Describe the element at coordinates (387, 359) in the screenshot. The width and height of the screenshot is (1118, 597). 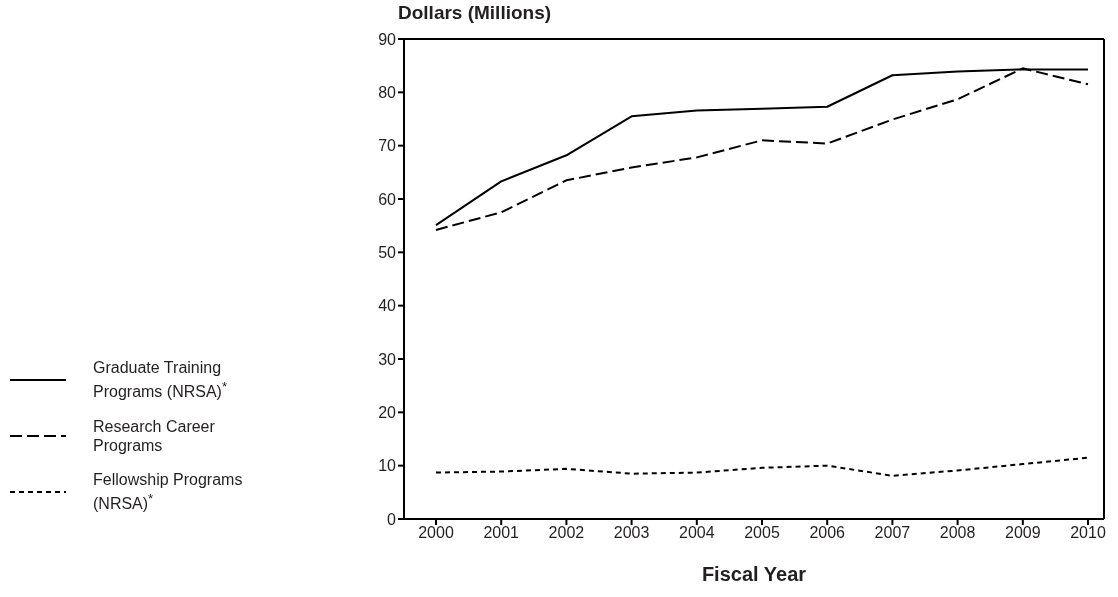
I see `y-tick-label: 30` at that location.